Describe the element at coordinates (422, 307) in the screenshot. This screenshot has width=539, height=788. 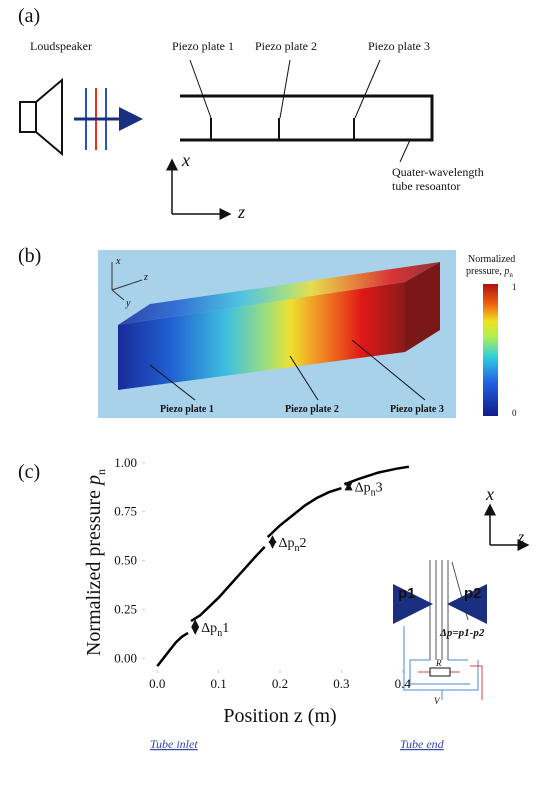
I see `box-side` at that location.